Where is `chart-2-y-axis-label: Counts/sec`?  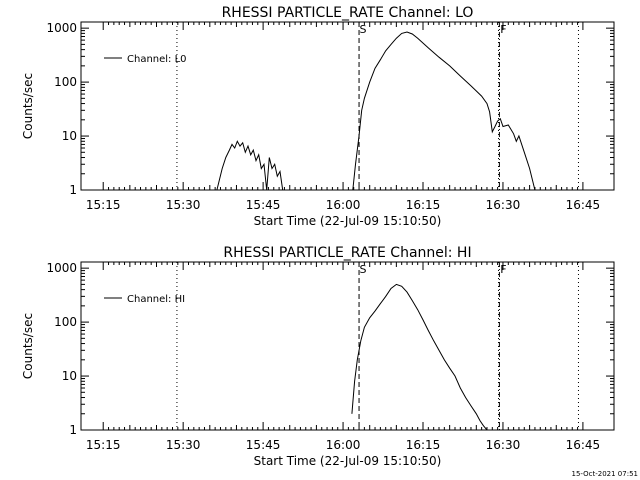 chart-2-y-axis-label: Counts/sec is located at coordinates (28, 346).